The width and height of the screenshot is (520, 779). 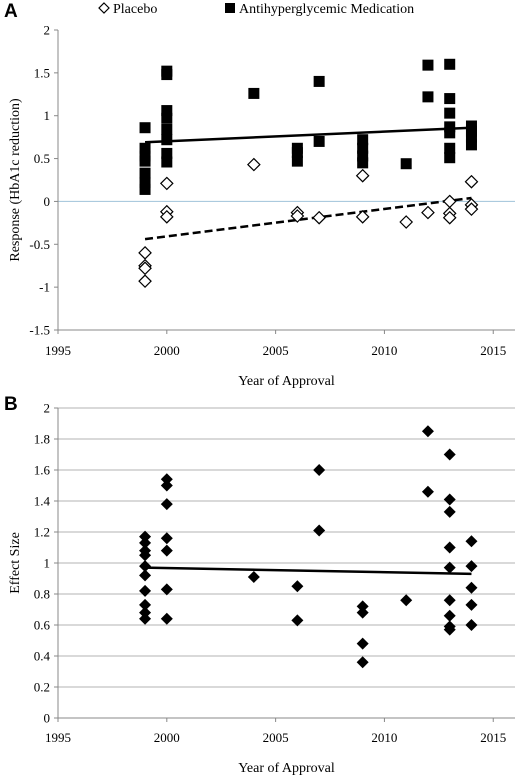 What do you see at coordinates (47, 563) in the screenshot?
I see `panel-b-y-tick-label: 1` at bounding box center [47, 563].